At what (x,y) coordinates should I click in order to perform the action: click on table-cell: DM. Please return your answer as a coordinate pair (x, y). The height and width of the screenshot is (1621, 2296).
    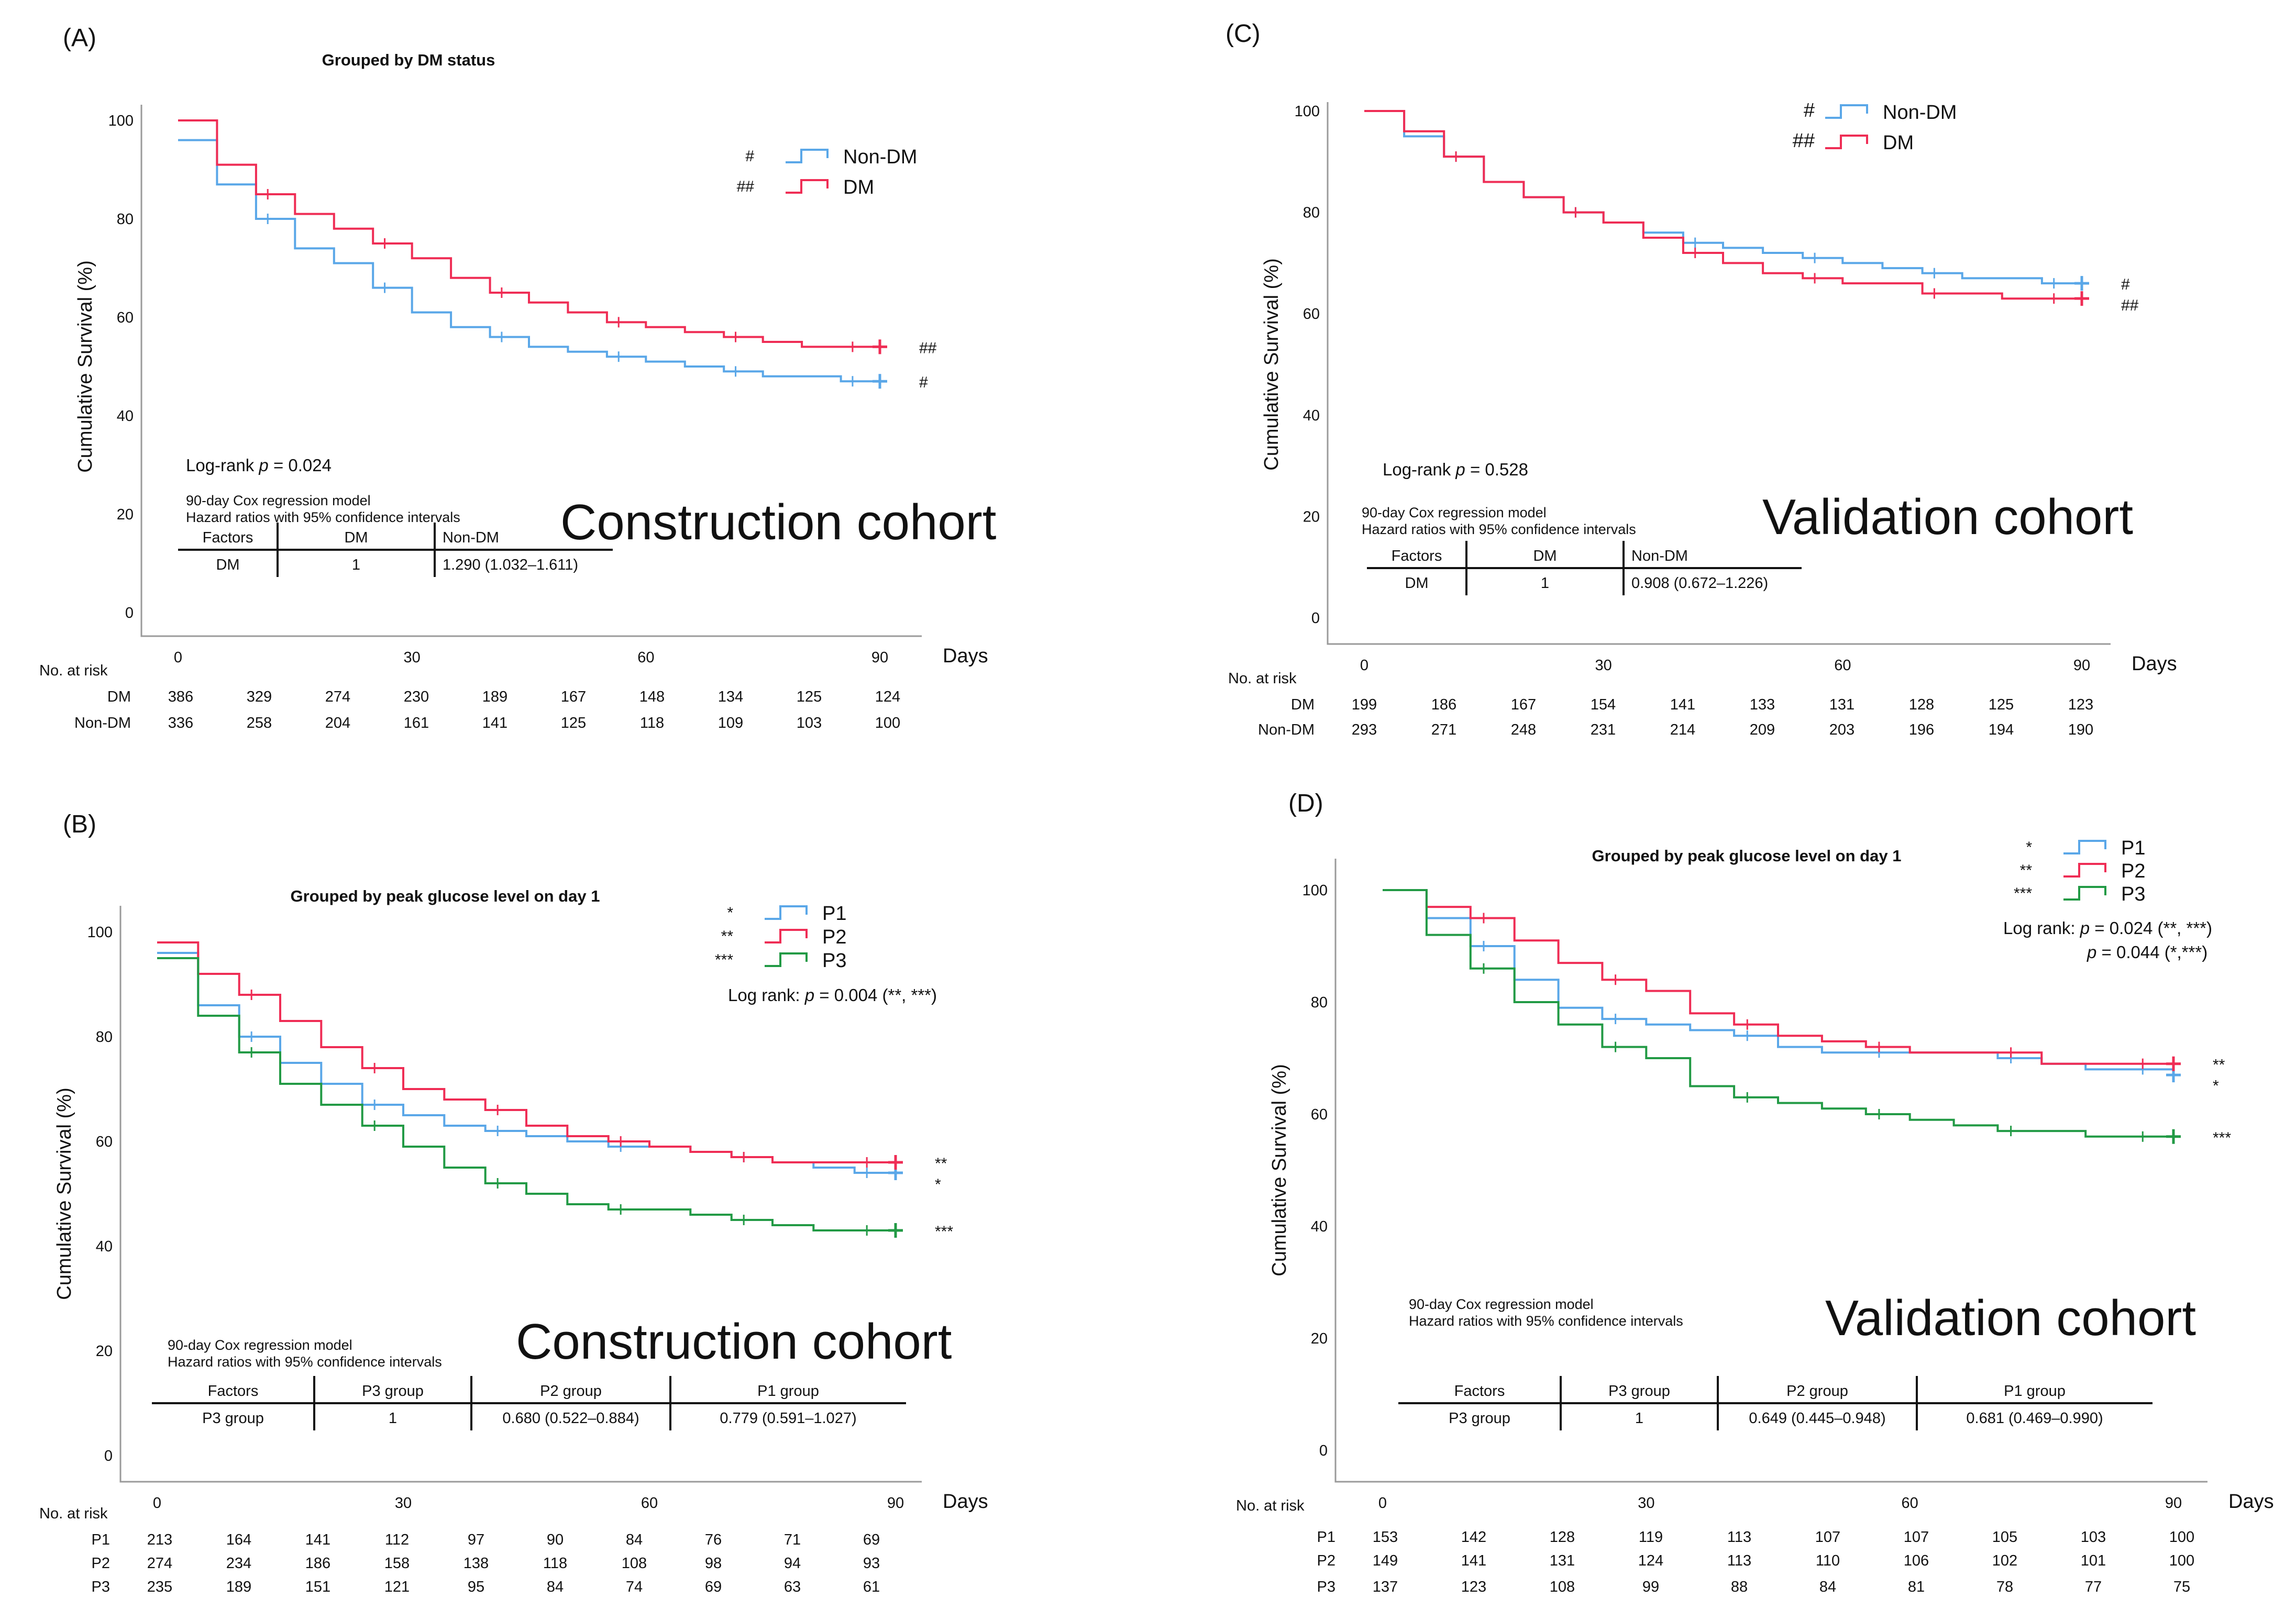
    Looking at the image, I should click on (228, 565).